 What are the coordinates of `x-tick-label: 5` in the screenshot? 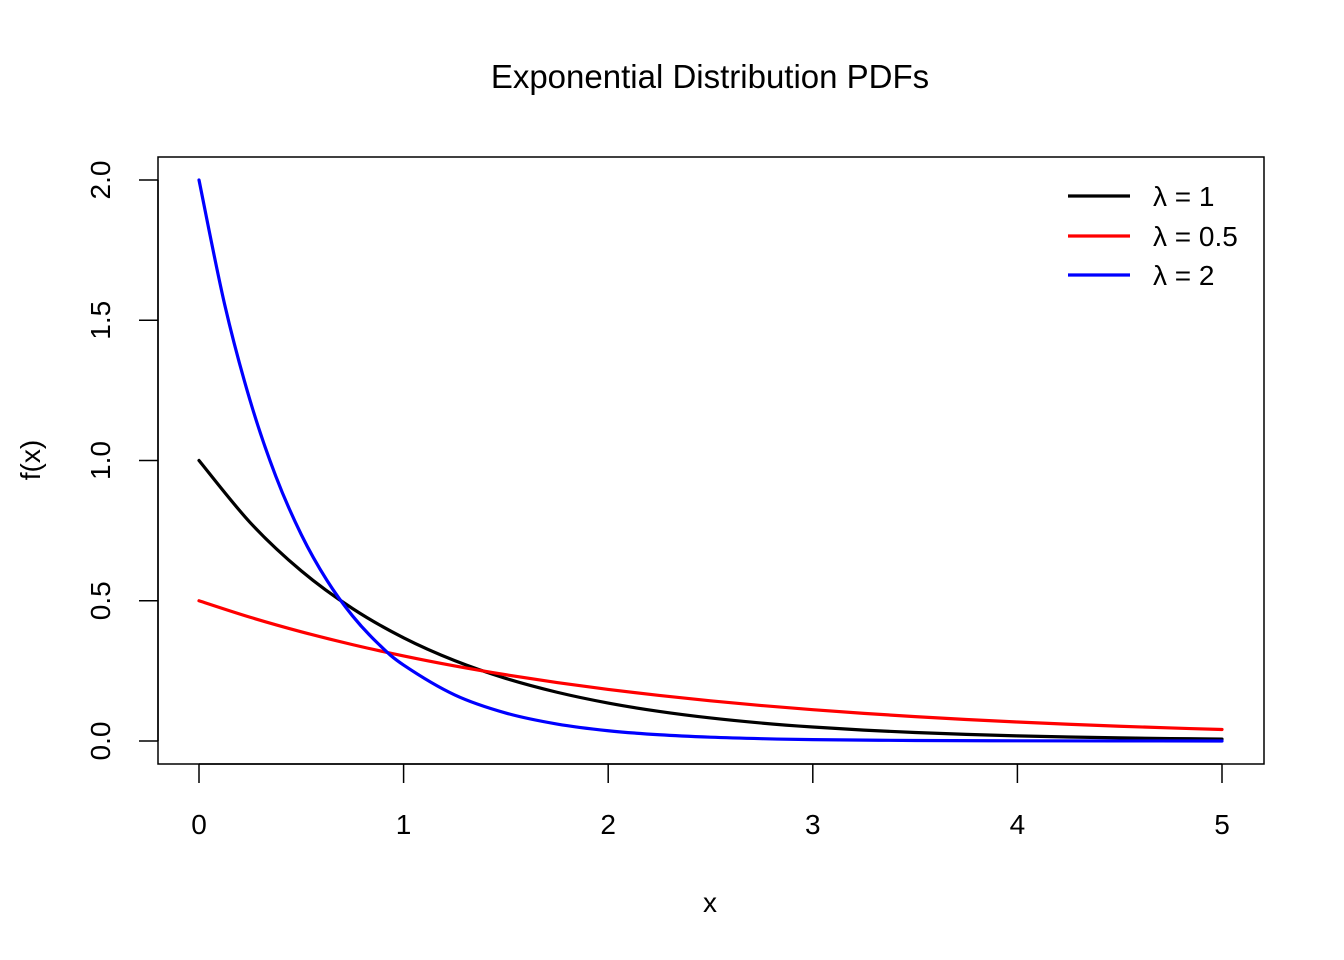 It's located at (1222, 824).